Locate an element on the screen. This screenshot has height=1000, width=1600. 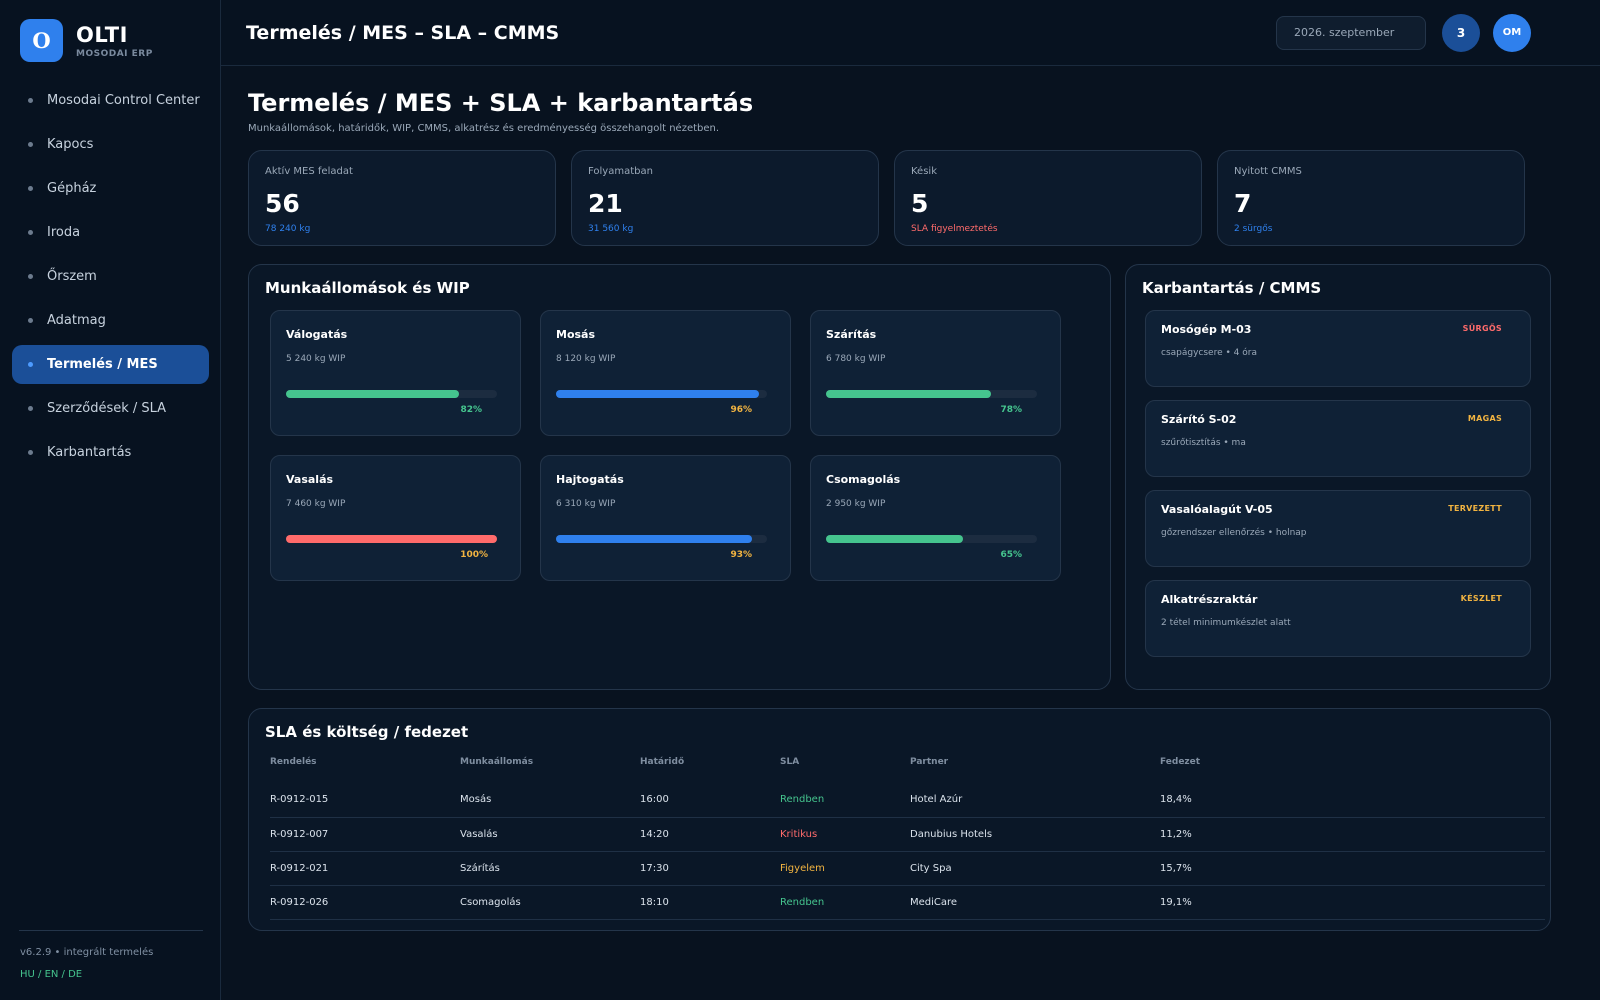
sidebar-item-label: Iroda is located at coordinates (64, 232).